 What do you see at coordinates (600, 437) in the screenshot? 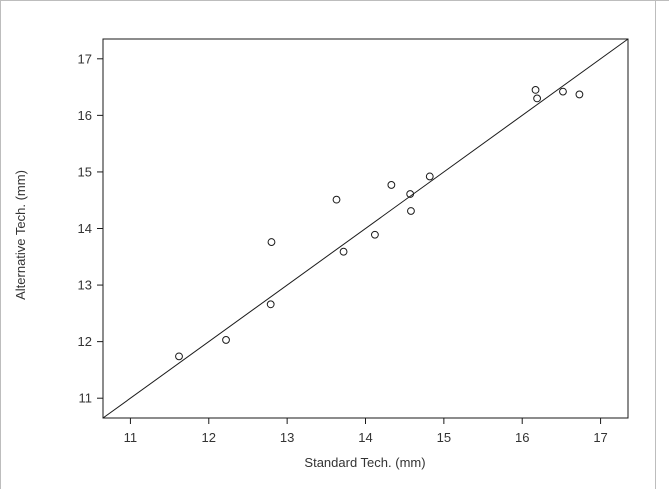
I see `x-tick-label: 17` at bounding box center [600, 437].